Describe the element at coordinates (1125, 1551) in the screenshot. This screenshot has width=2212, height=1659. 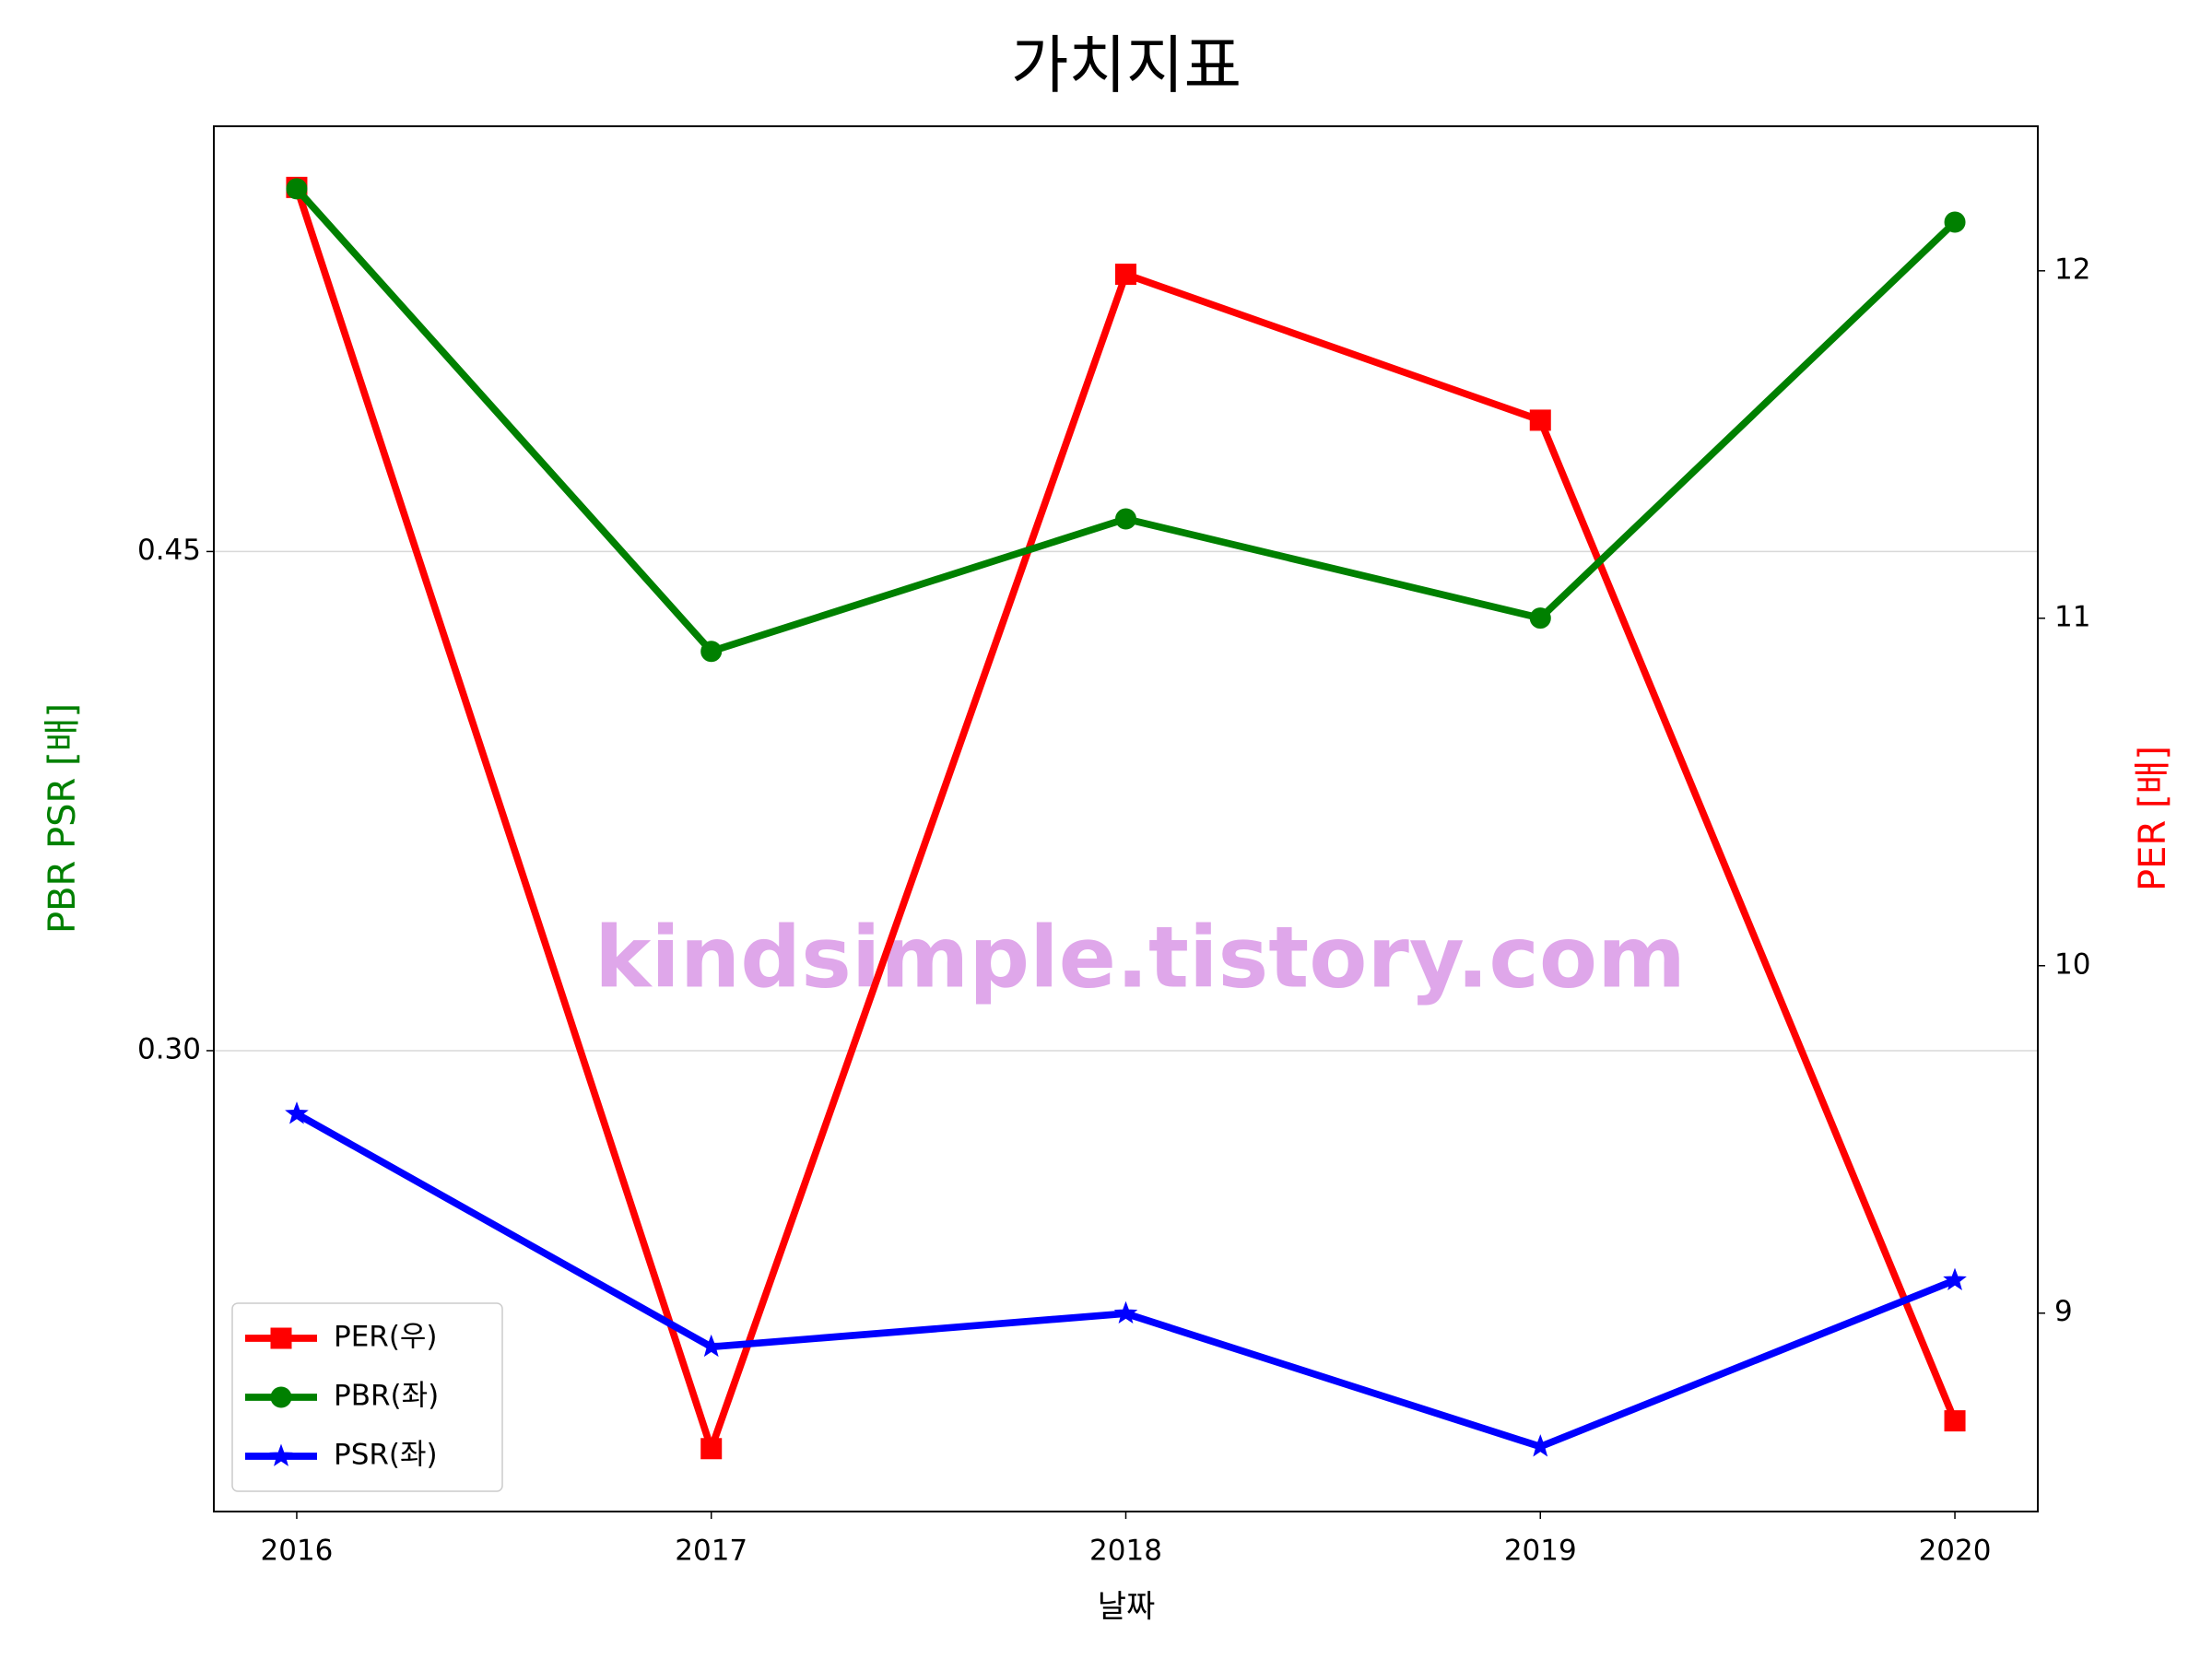
I see `x-tick-label: 2018` at that location.